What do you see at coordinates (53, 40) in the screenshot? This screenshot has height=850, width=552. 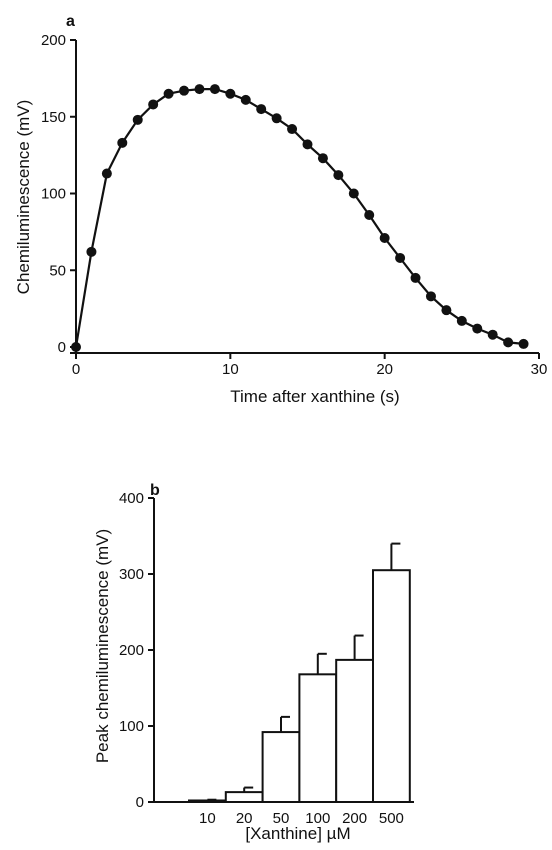 I see `panel-a-y-tick-label: 200` at bounding box center [53, 40].